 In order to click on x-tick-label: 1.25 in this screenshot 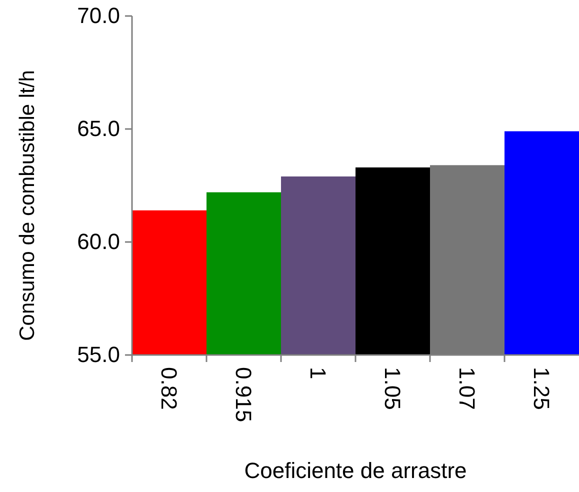, I will do `click(541, 388)`.